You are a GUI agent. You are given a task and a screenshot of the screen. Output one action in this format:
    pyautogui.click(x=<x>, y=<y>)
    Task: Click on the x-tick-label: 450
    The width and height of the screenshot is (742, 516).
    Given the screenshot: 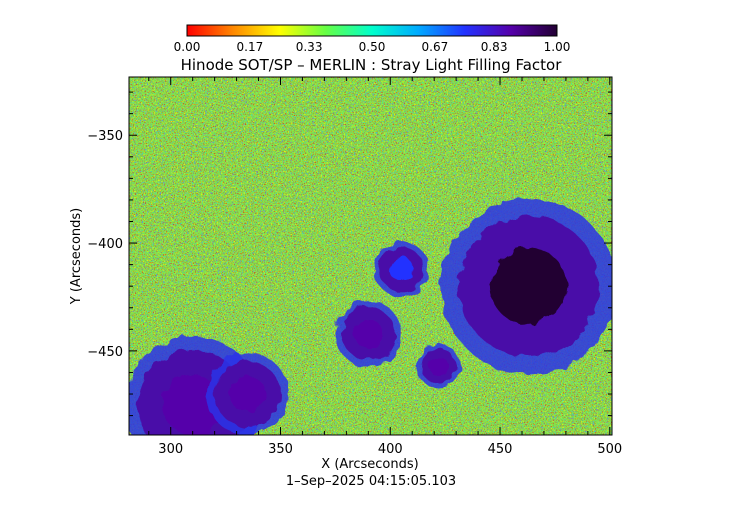 What is the action you would take?
    pyautogui.click(x=500, y=449)
    